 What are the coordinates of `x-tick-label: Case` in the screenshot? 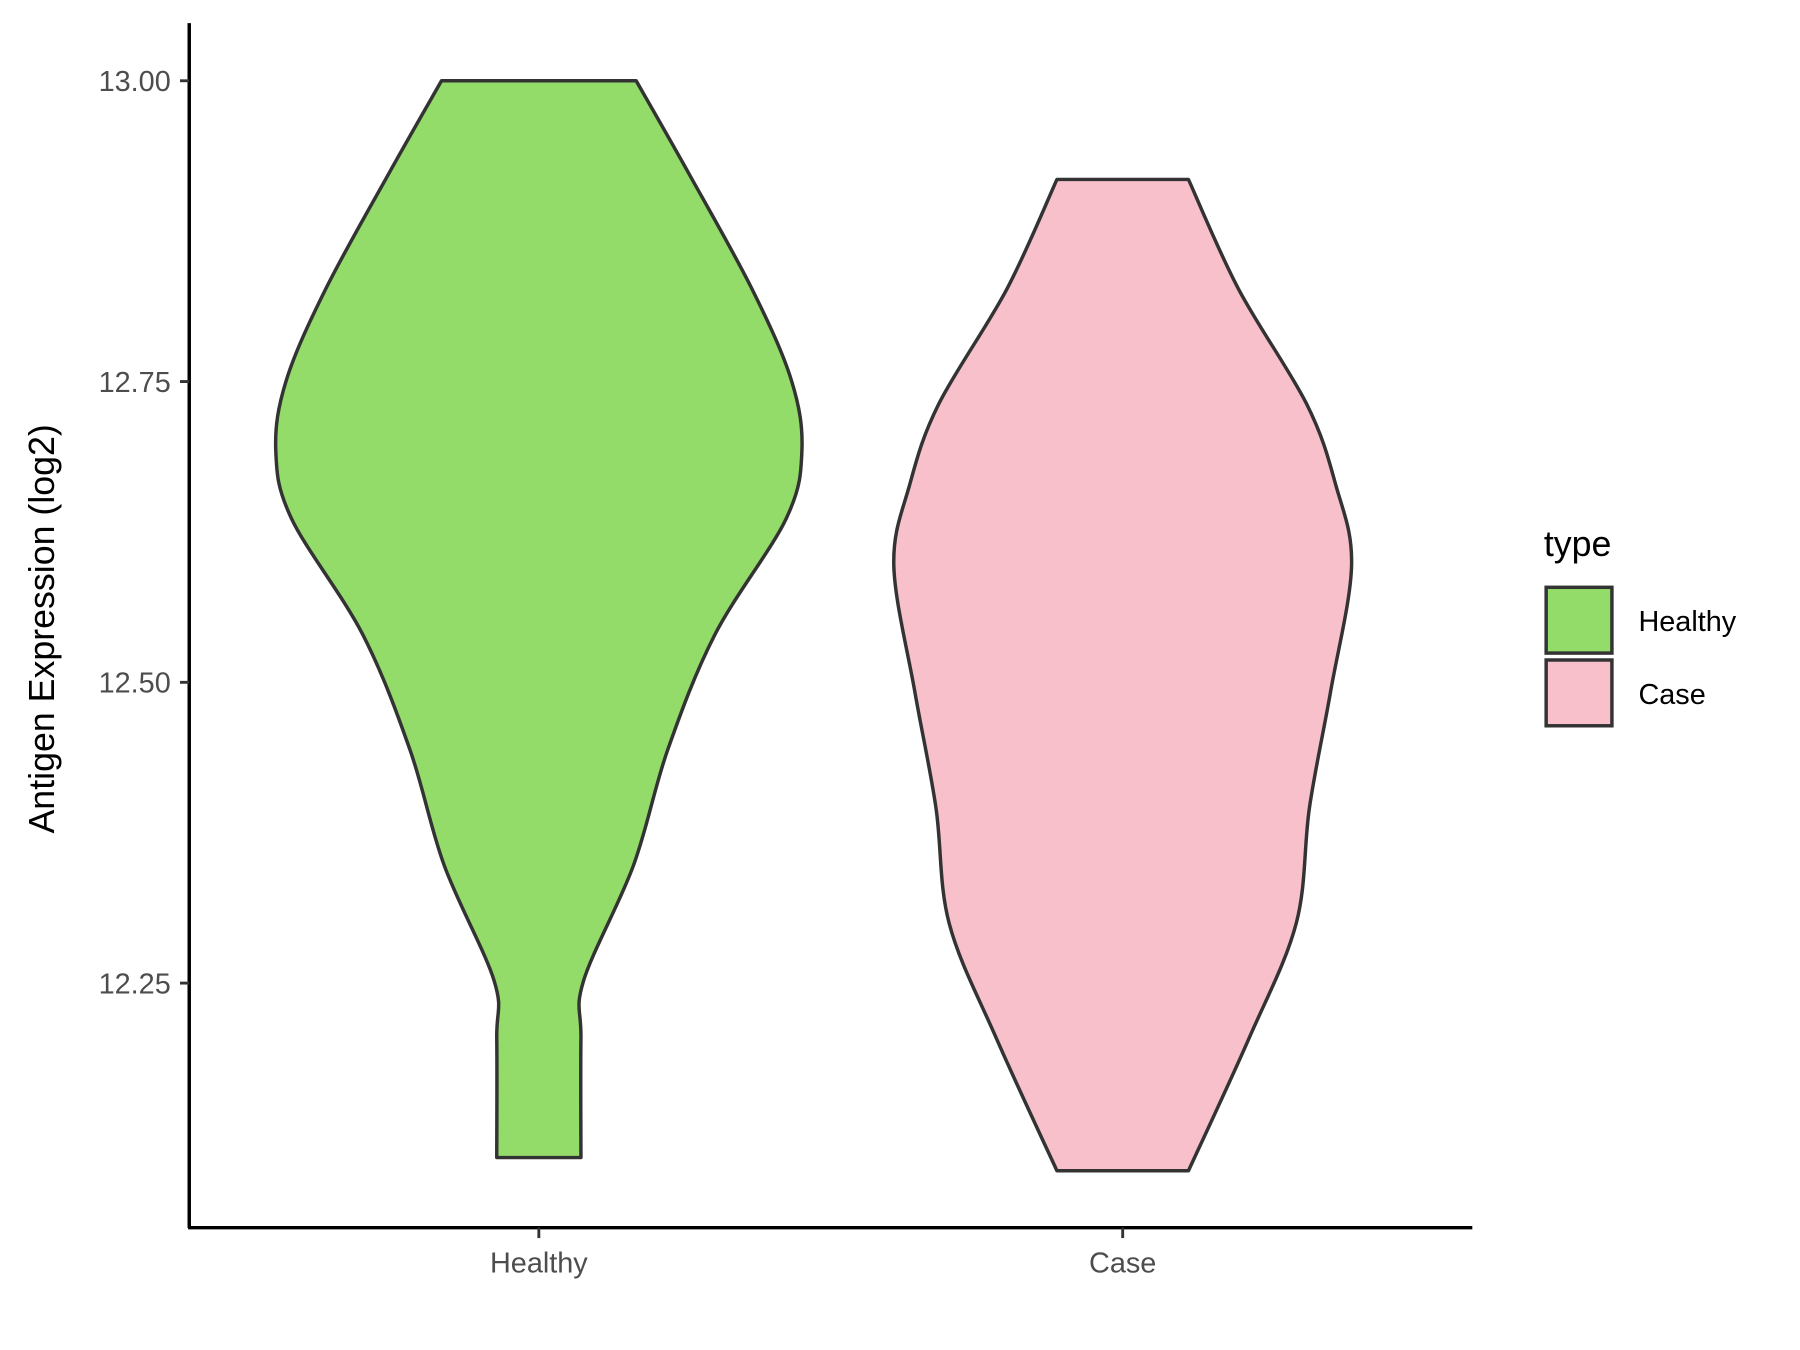 It's located at (1122, 1264).